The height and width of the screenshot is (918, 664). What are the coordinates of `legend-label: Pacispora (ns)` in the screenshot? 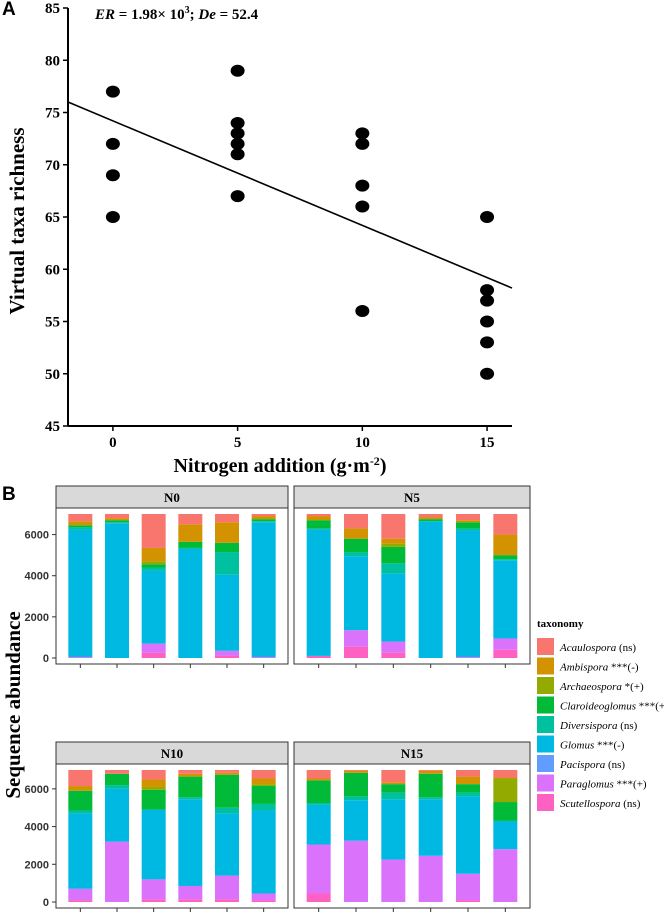 It's located at (592, 765).